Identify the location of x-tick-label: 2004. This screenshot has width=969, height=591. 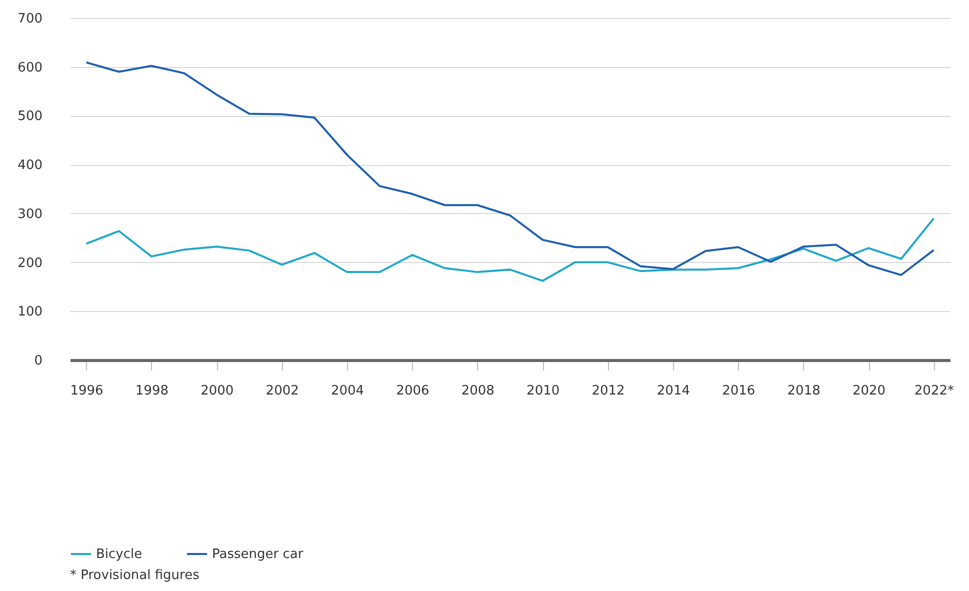
(347, 391).